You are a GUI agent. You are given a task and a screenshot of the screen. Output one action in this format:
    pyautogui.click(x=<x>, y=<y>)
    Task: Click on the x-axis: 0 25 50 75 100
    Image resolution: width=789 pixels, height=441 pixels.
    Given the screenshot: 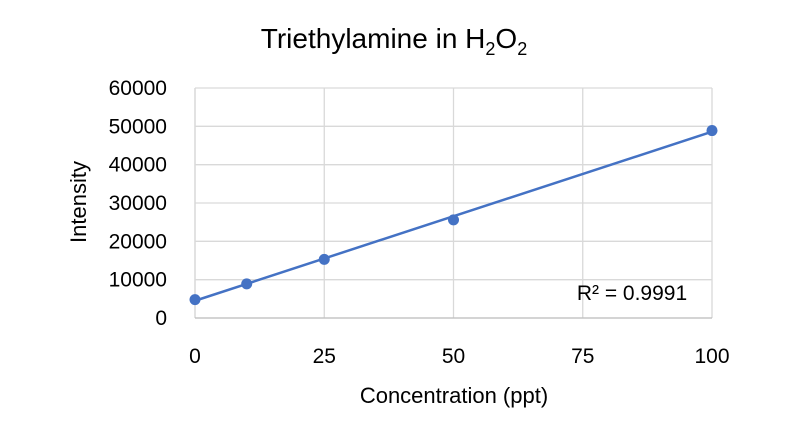 What is the action you would take?
    pyautogui.click(x=459, y=342)
    